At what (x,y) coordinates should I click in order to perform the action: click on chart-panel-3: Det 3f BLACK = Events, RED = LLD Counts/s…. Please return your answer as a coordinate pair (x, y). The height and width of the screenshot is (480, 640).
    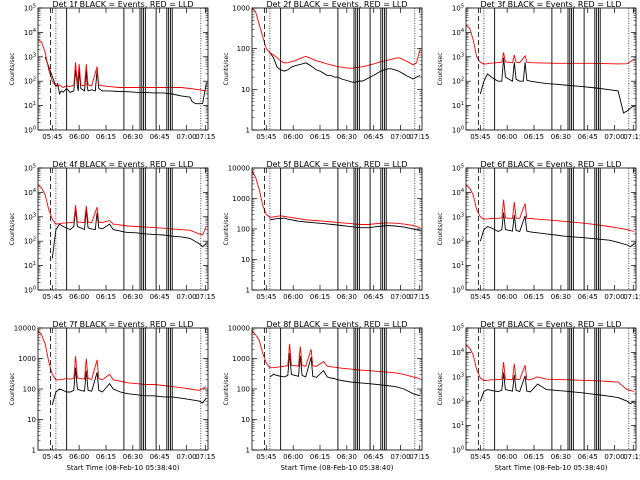
    Looking at the image, I should click on (538, 70).